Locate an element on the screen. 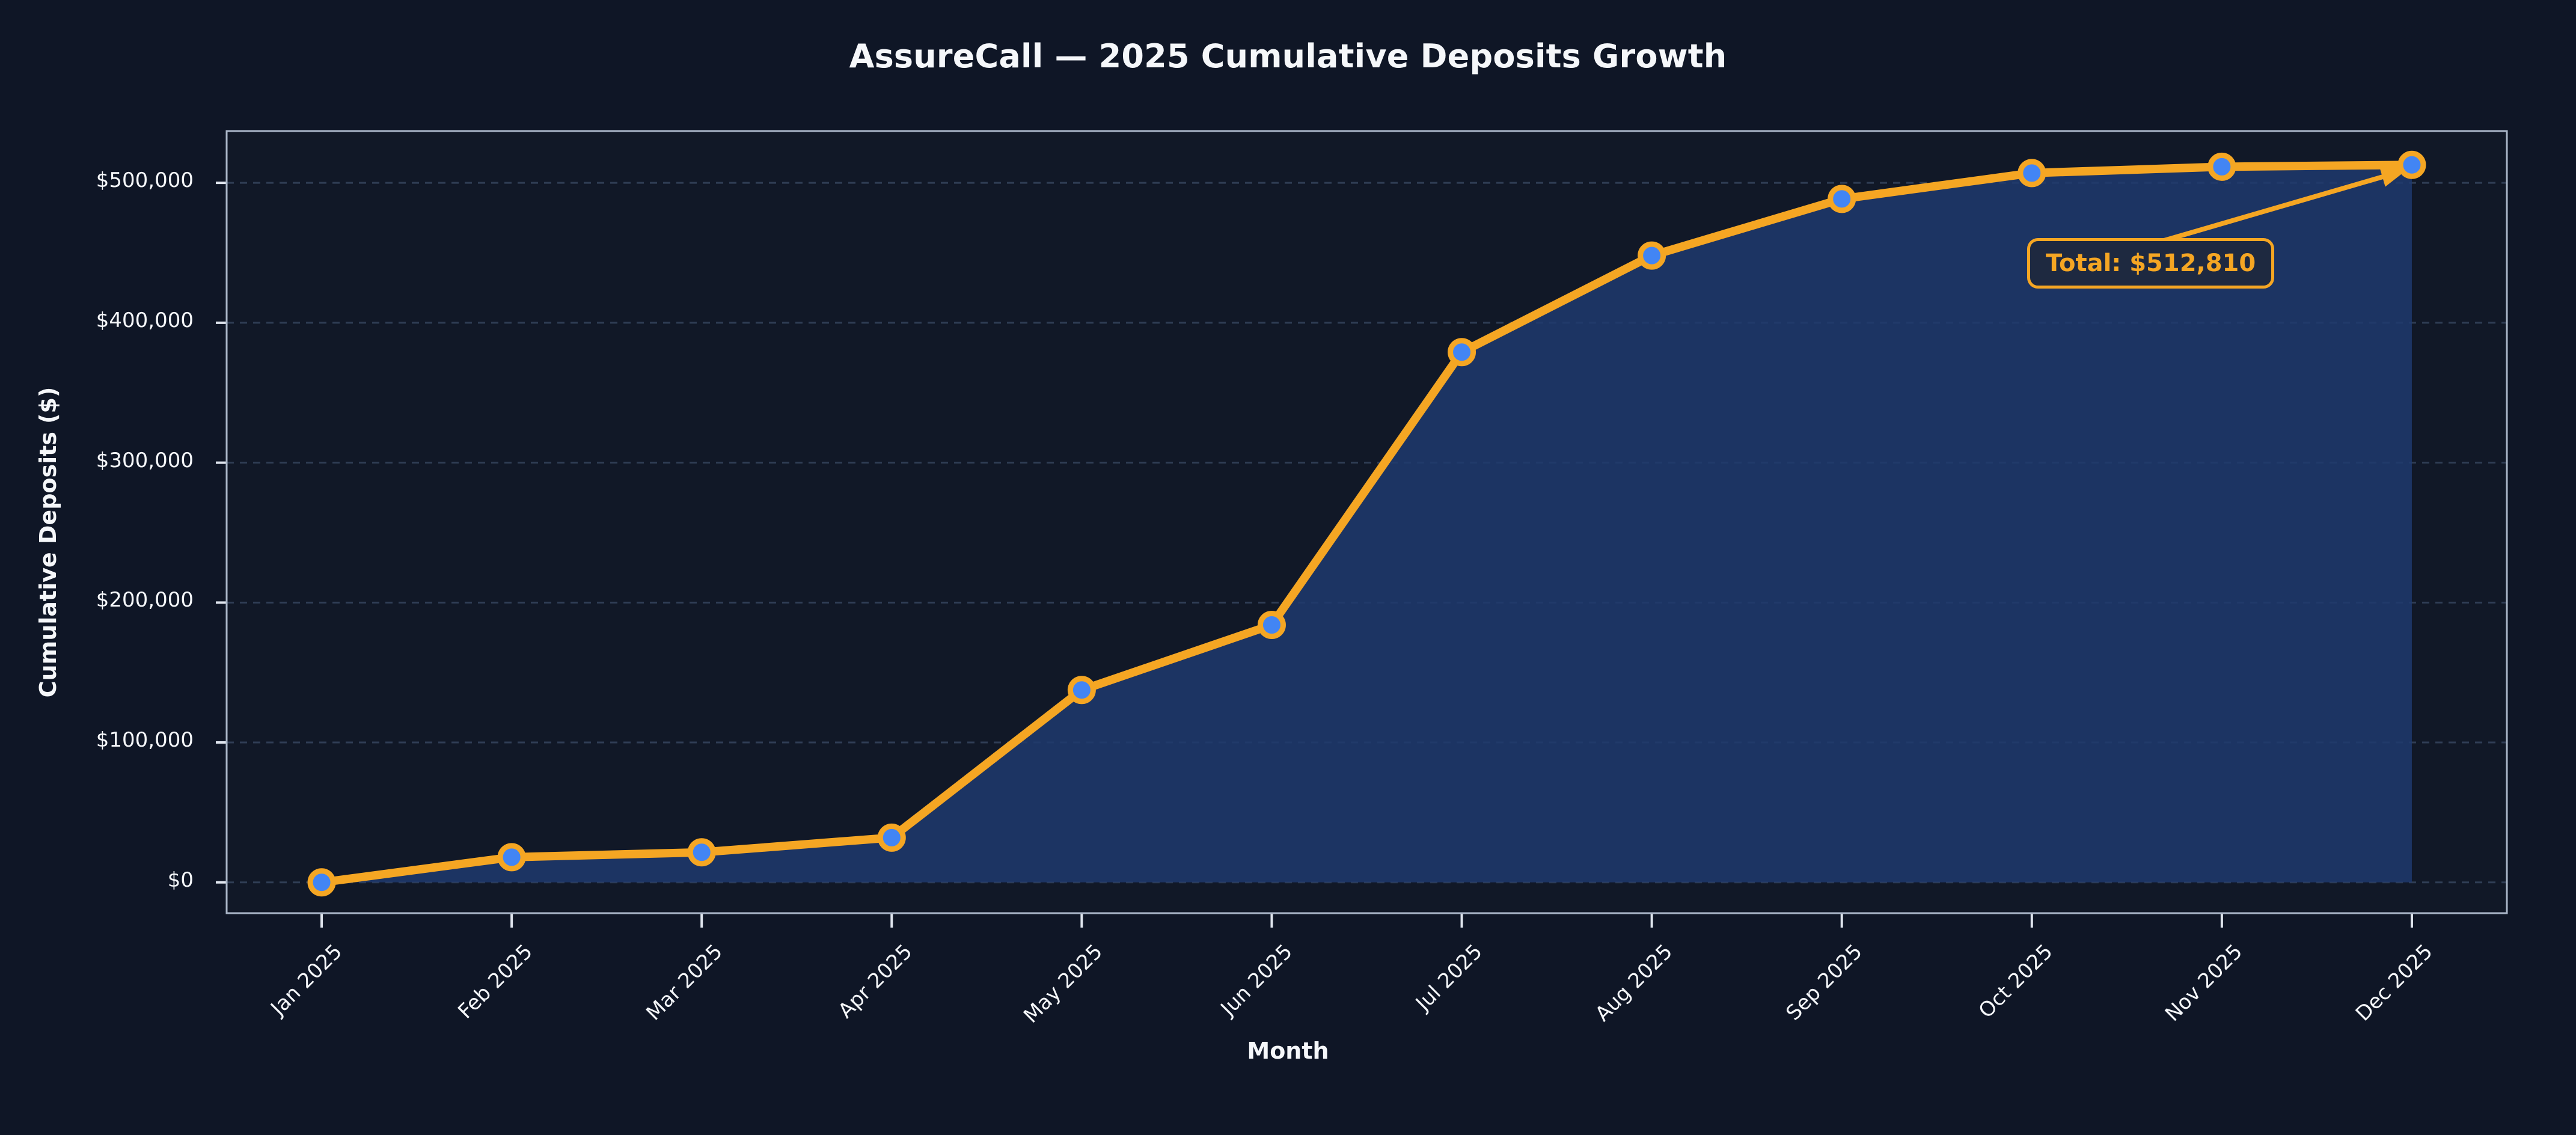  y-tick-label: $300,000 is located at coordinates (145, 460).